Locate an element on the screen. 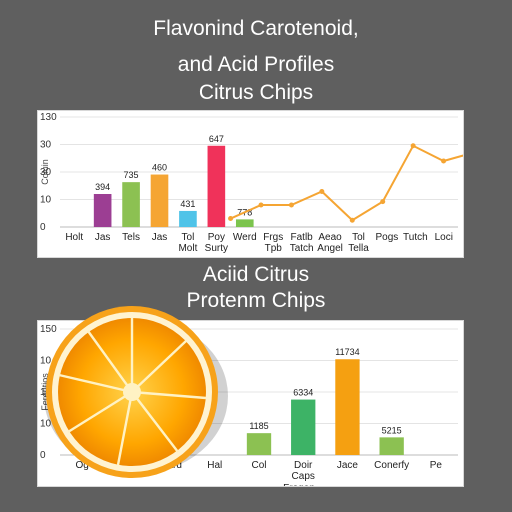 This screenshot has height=512, width=512. x-category-label: Whovey is located at coordinates (126, 465).